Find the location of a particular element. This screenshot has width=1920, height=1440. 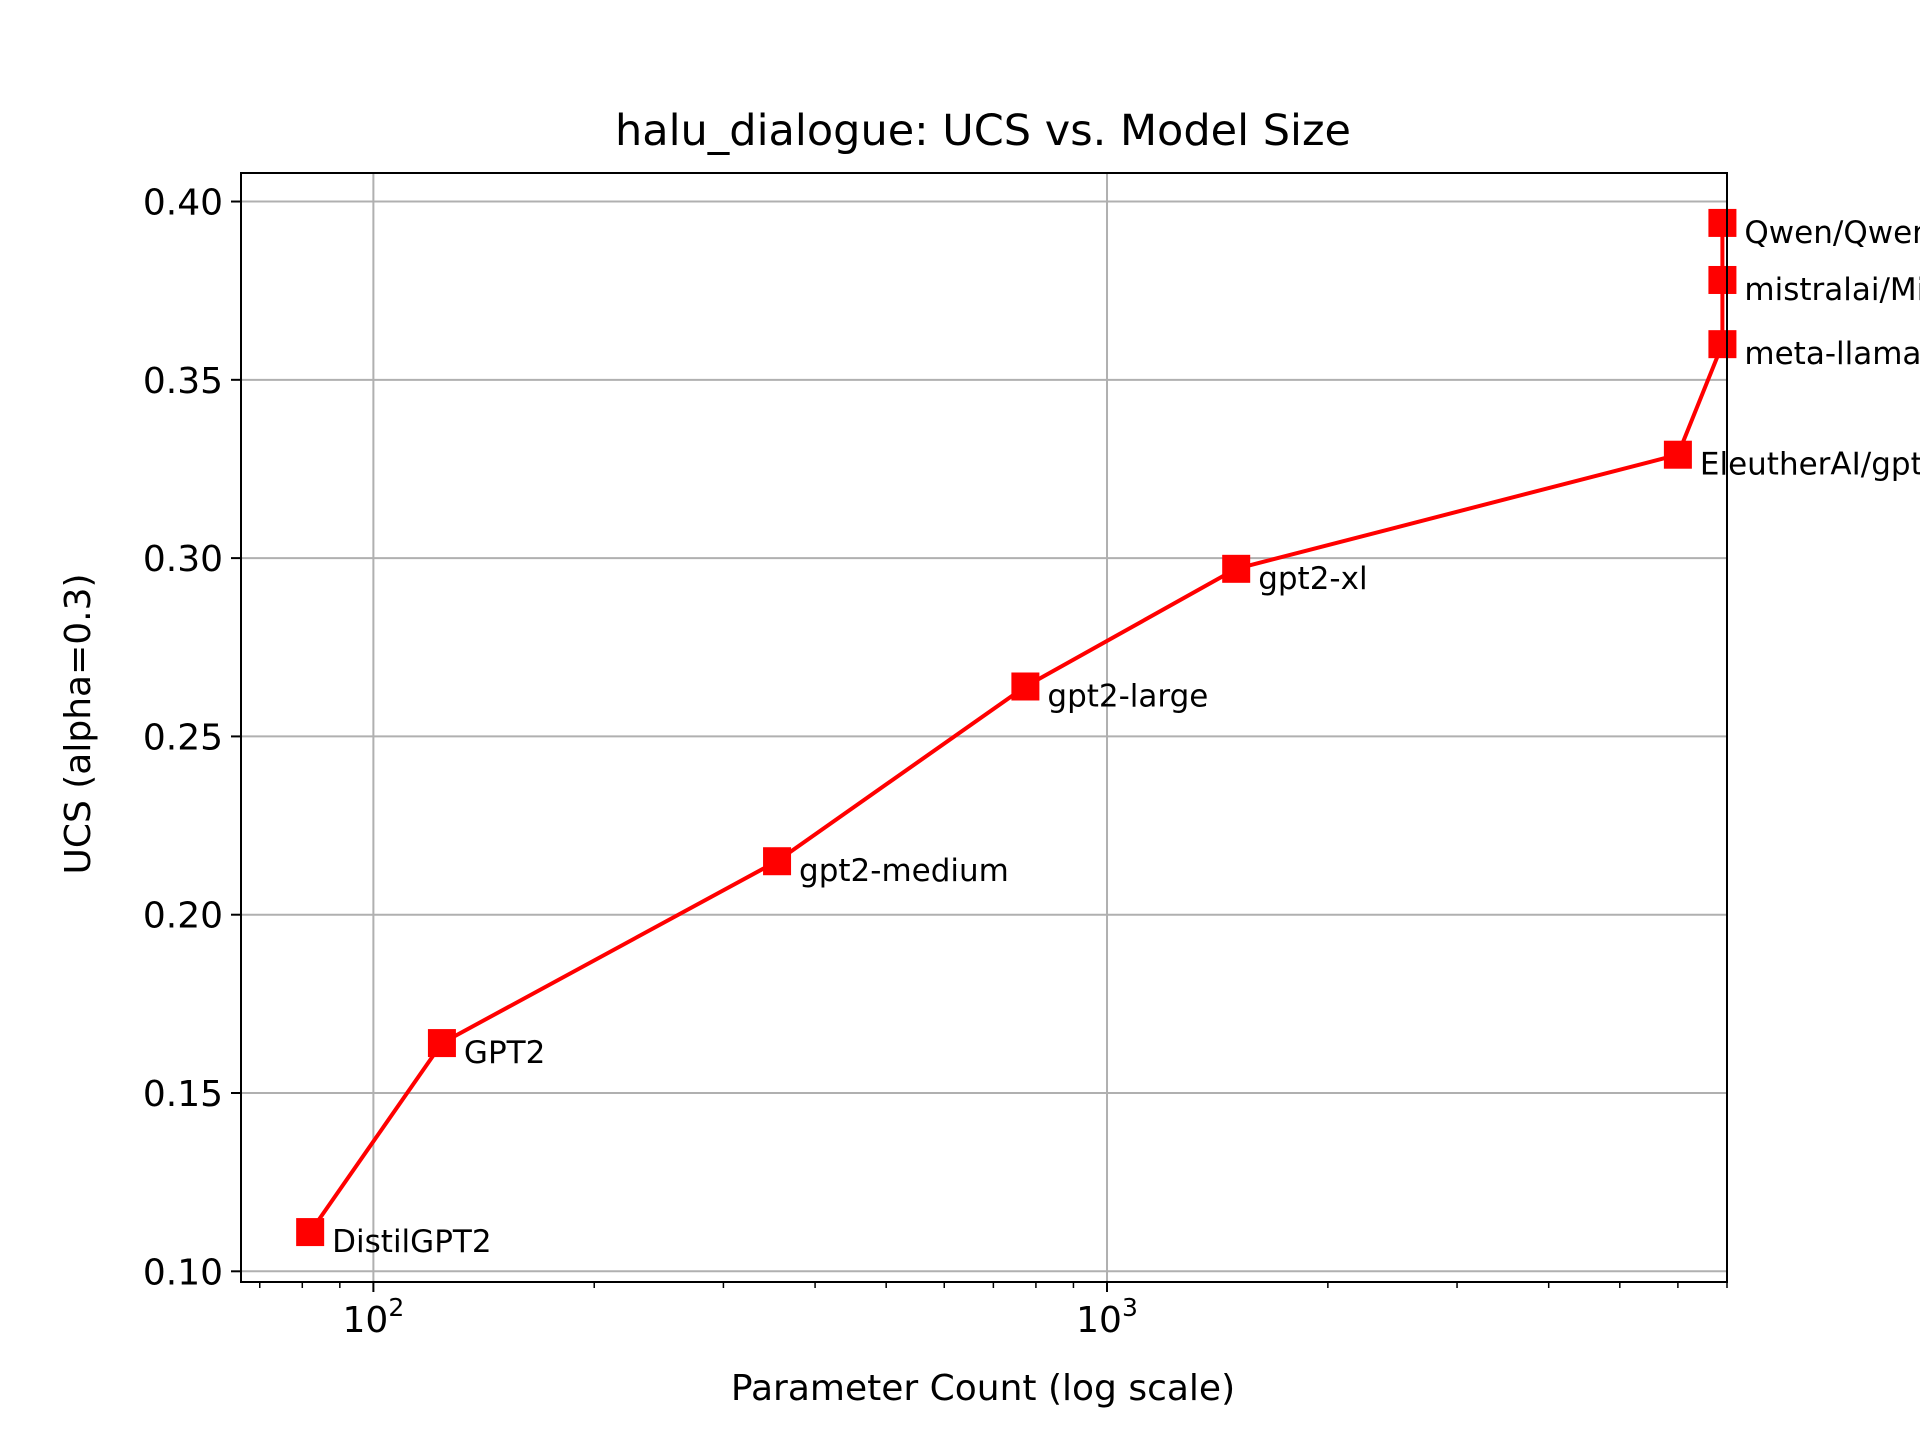

x-tick-label: 10² is located at coordinates (374, 1317).